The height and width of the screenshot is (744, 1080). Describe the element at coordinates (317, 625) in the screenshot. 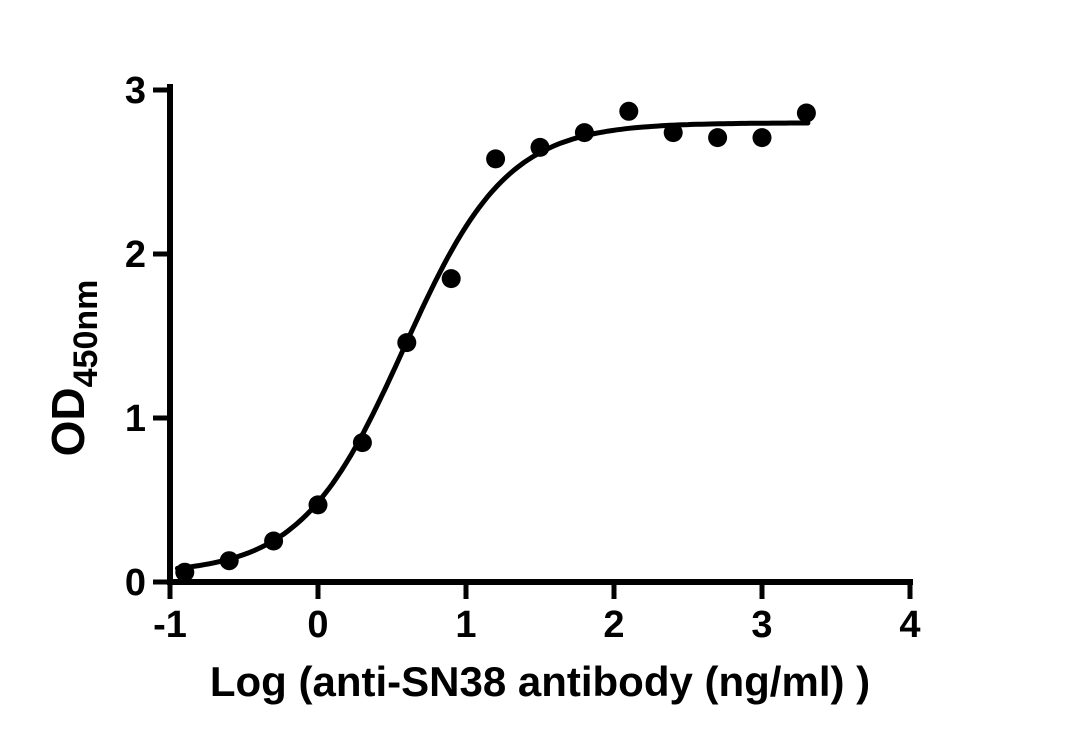

I see `x-tick-label: 0` at that location.